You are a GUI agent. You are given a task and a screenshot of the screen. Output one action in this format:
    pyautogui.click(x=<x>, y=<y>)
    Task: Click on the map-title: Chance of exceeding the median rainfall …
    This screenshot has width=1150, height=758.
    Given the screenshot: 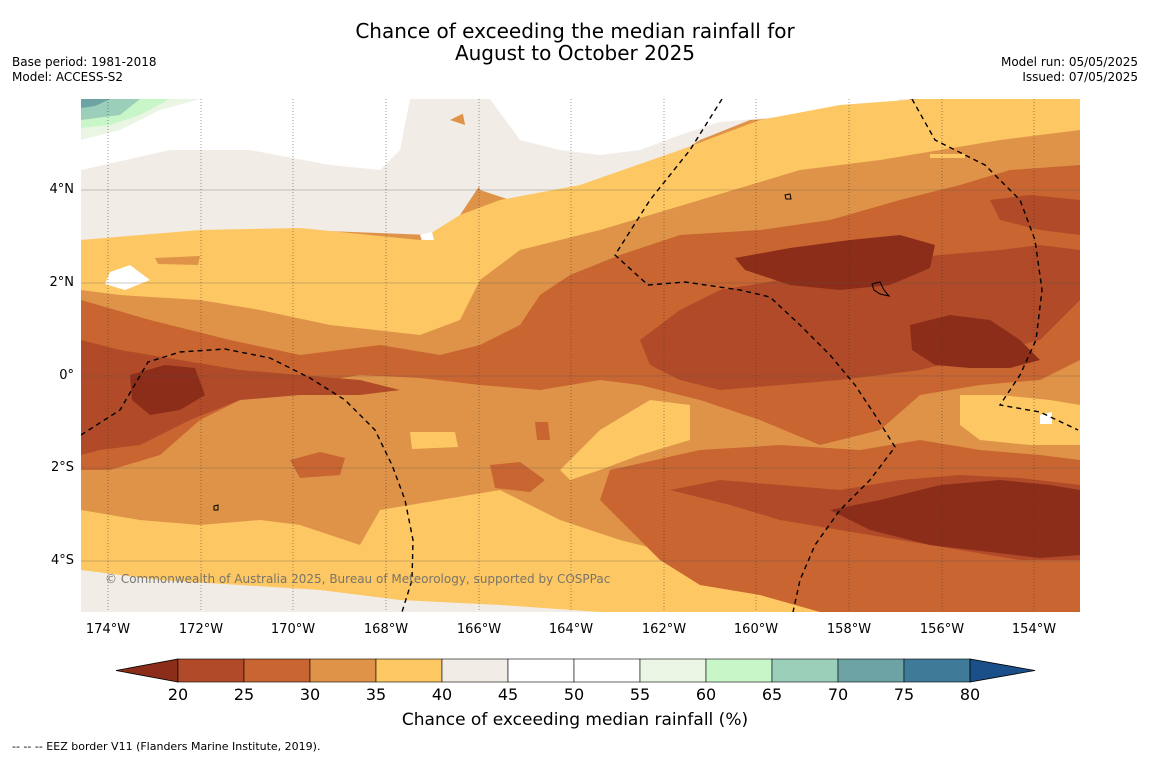 What is the action you would take?
    pyautogui.click(x=575, y=42)
    